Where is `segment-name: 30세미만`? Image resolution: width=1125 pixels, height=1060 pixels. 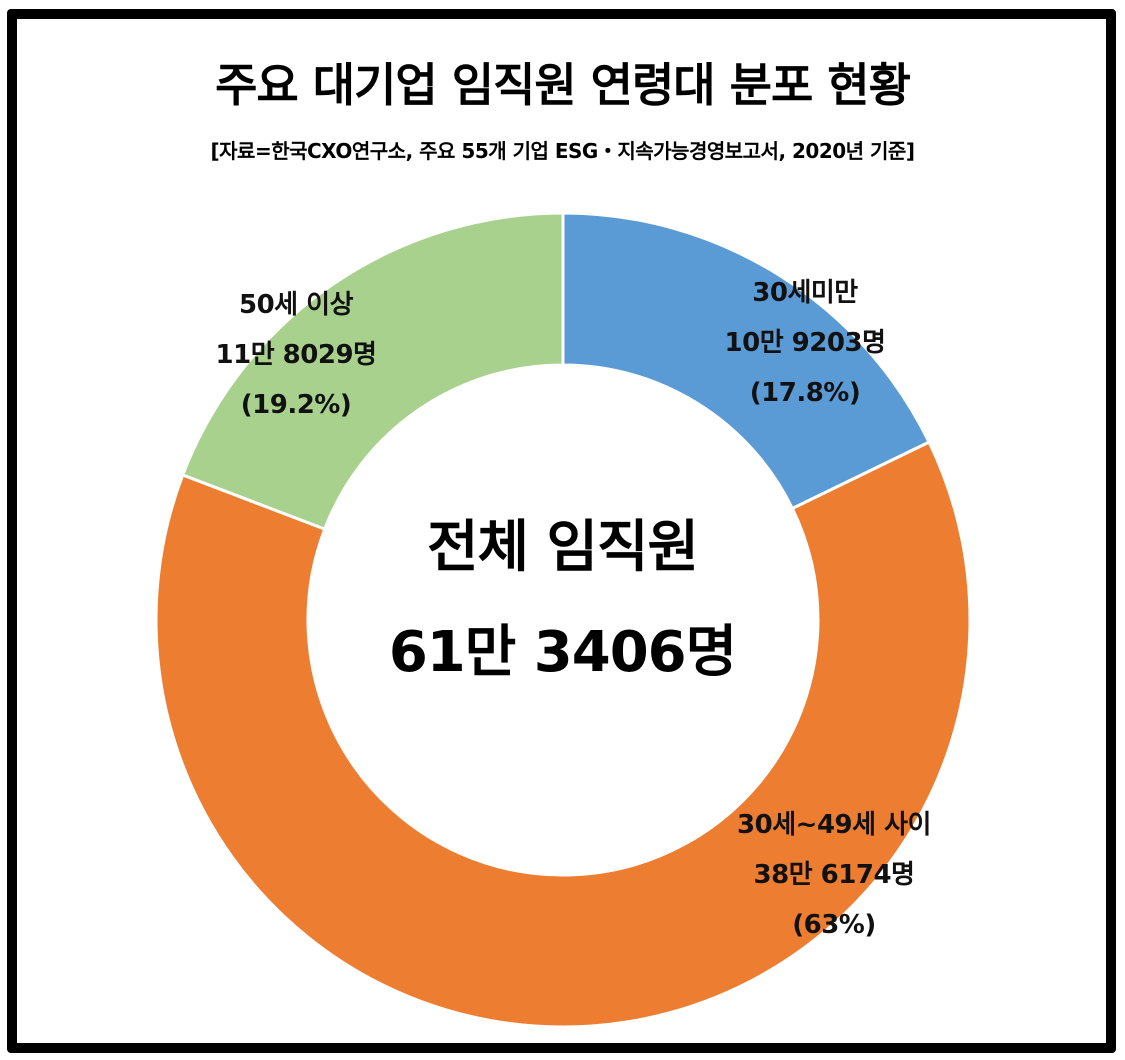
segment-name: 30세미만 is located at coordinates (805, 293).